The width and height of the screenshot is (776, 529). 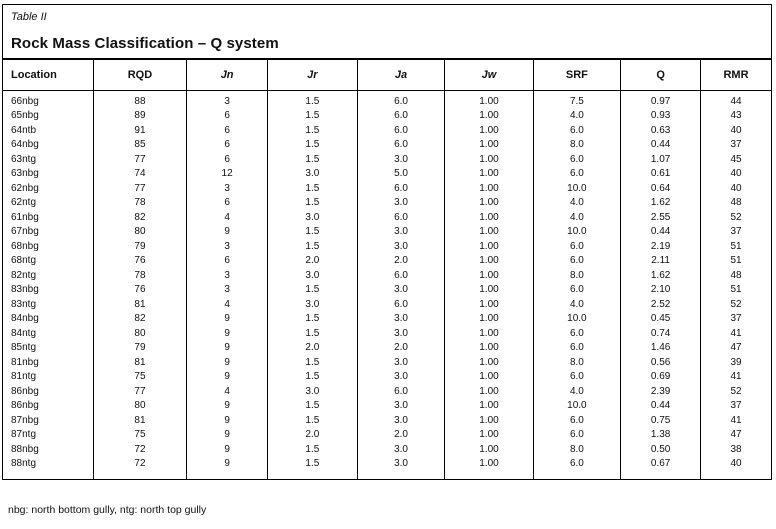 What do you see at coordinates (736, 449) in the screenshot?
I see `table-cell: 38` at bounding box center [736, 449].